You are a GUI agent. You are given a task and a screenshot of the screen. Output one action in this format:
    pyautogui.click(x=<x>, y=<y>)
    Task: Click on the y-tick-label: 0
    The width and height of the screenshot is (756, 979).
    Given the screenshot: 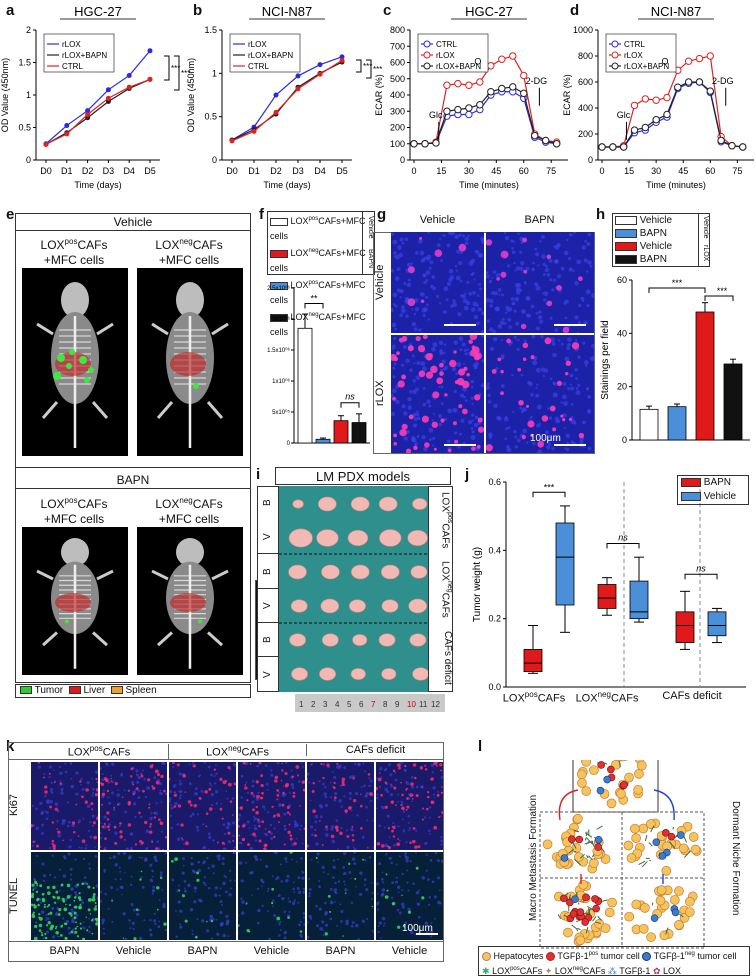 What is the action you would take?
    pyautogui.click(x=624, y=440)
    